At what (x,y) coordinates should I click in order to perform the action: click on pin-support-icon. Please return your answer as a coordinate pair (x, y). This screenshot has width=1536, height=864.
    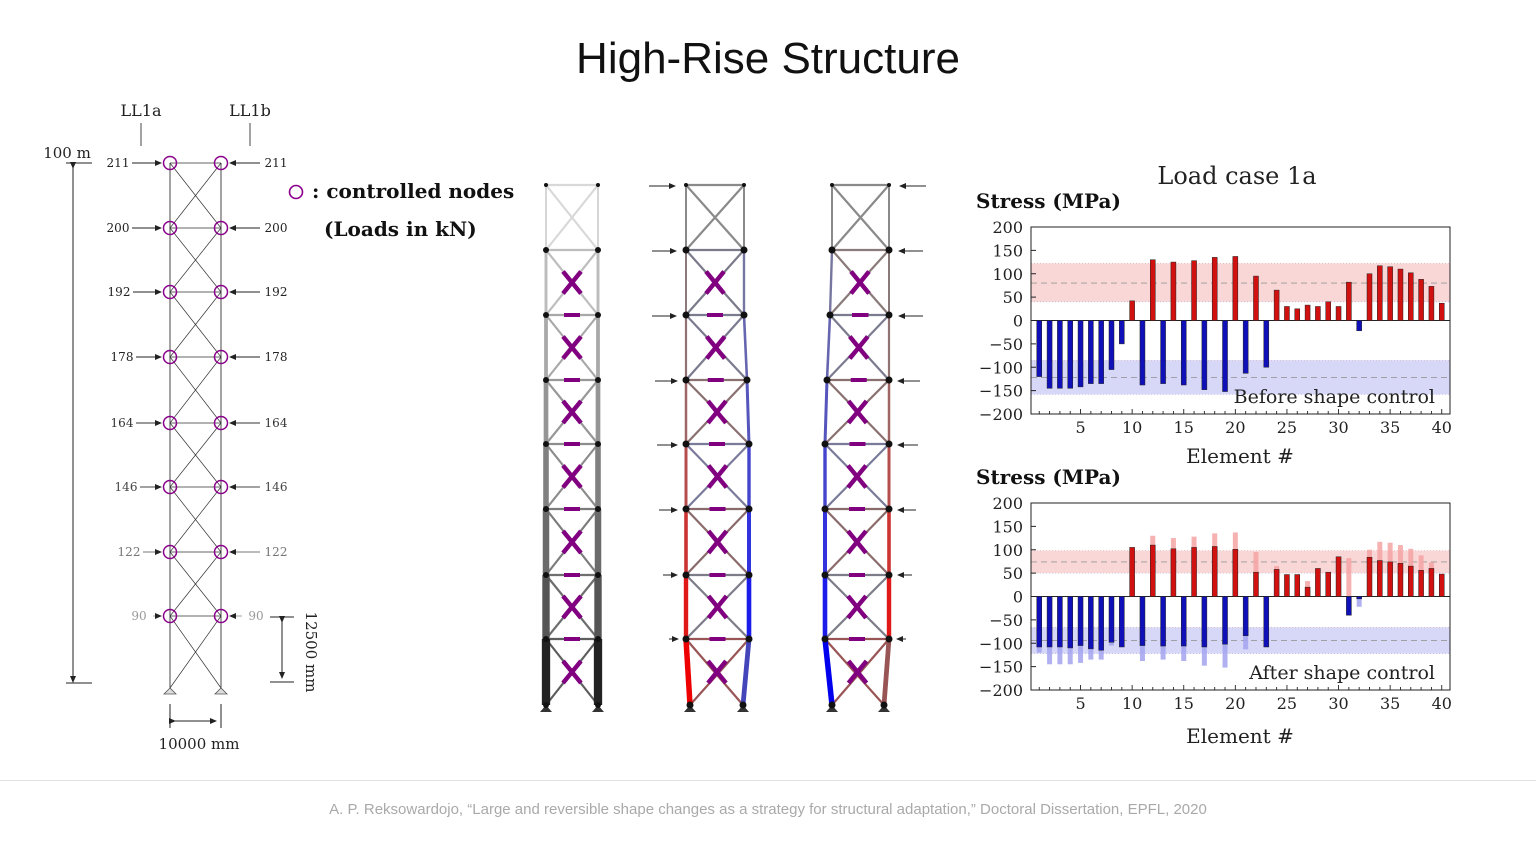
    Looking at the image, I should click on (170, 691).